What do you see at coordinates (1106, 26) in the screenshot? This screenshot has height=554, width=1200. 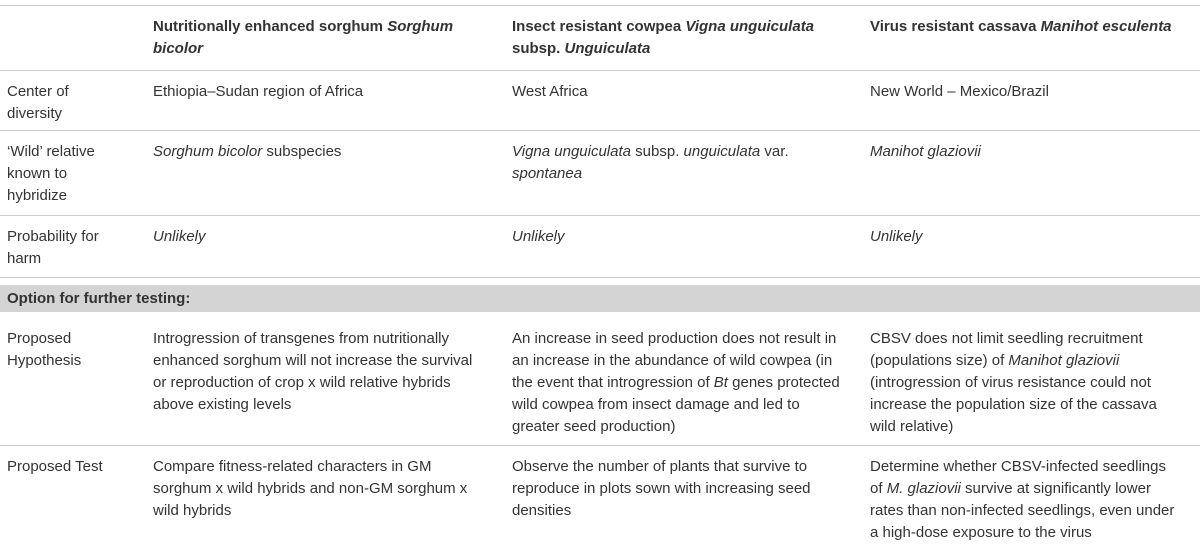 I see `cell-text: Manihot esculenta` at bounding box center [1106, 26].